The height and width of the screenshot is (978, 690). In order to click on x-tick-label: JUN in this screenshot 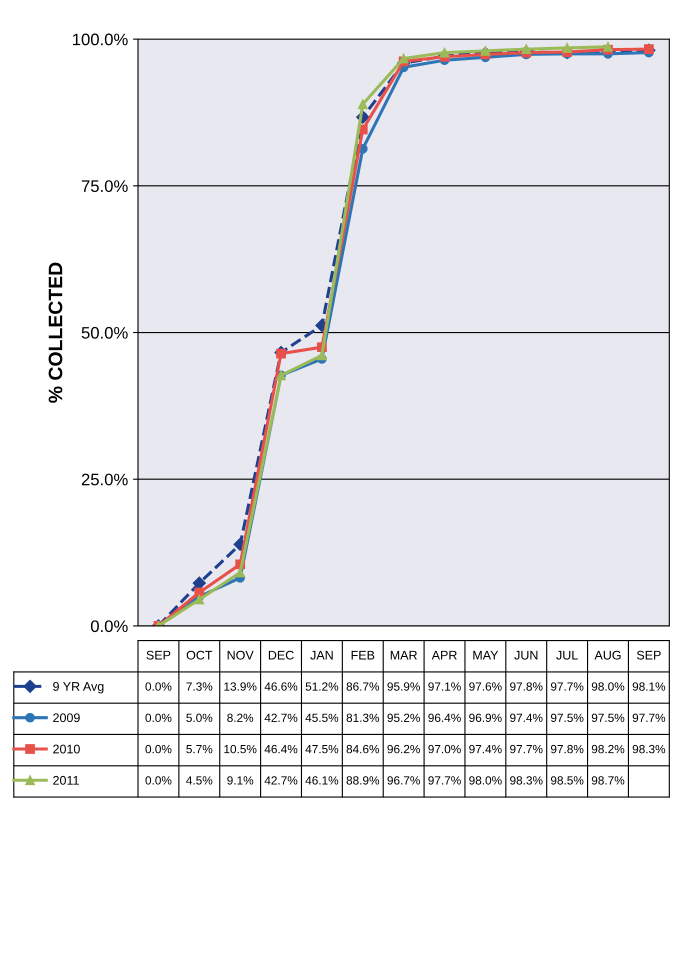, I will do `click(526, 655)`.